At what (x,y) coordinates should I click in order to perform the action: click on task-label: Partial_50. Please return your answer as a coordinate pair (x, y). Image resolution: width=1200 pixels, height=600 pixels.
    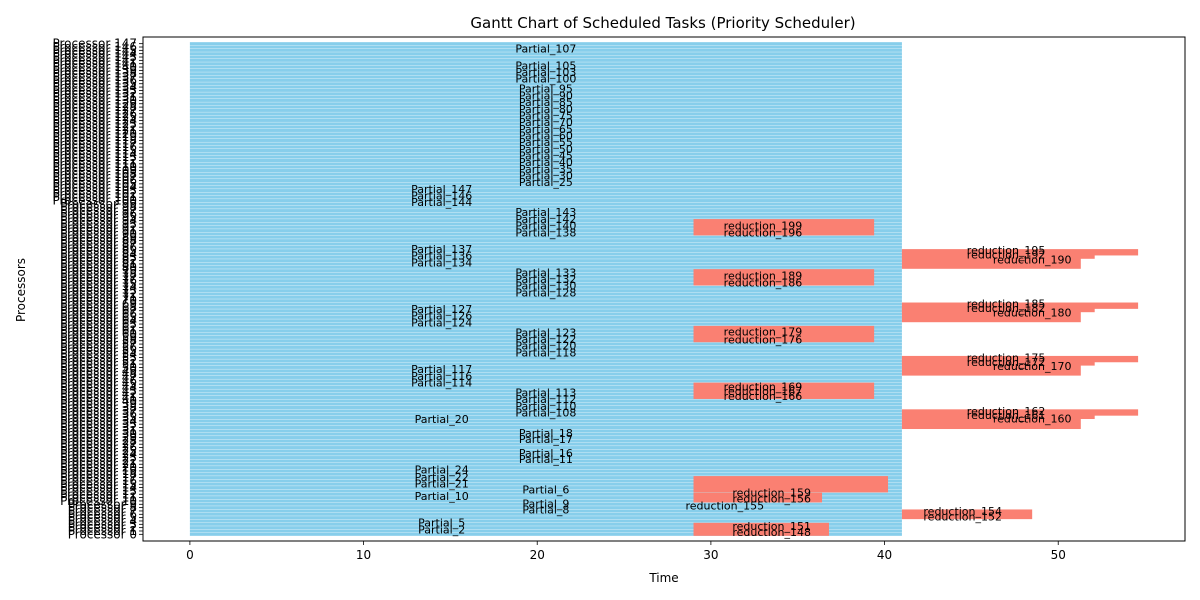
    Looking at the image, I should click on (546, 149).